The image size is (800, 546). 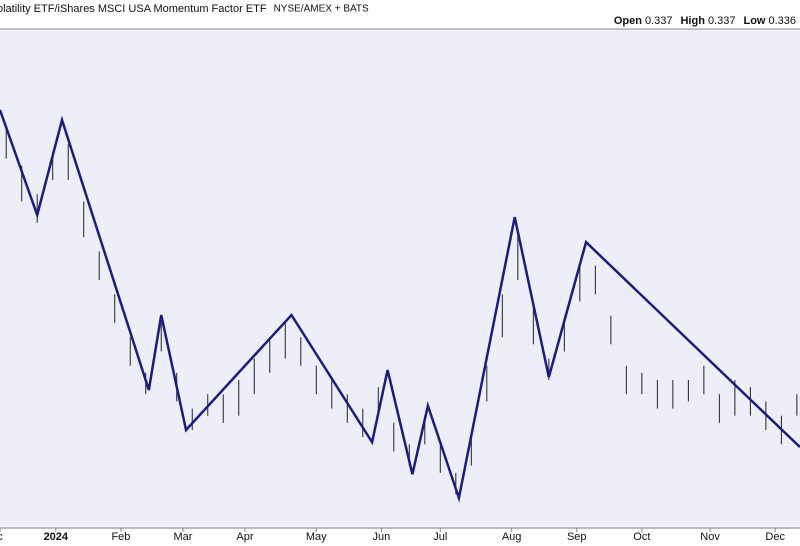 What do you see at coordinates (628, 21) in the screenshot?
I see `quote-label: Open` at bounding box center [628, 21].